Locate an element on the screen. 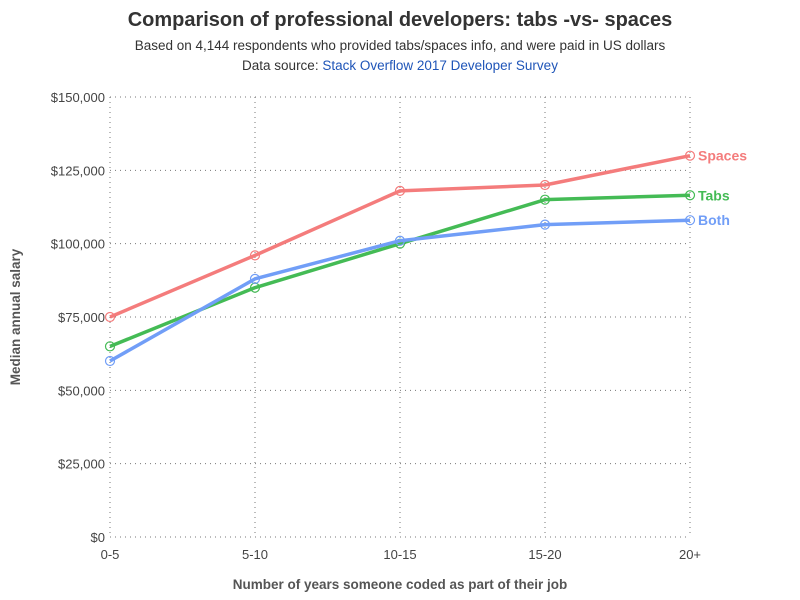 This screenshot has width=800, height=600. y-tick-label: $125,000 is located at coordinates (78, 170).